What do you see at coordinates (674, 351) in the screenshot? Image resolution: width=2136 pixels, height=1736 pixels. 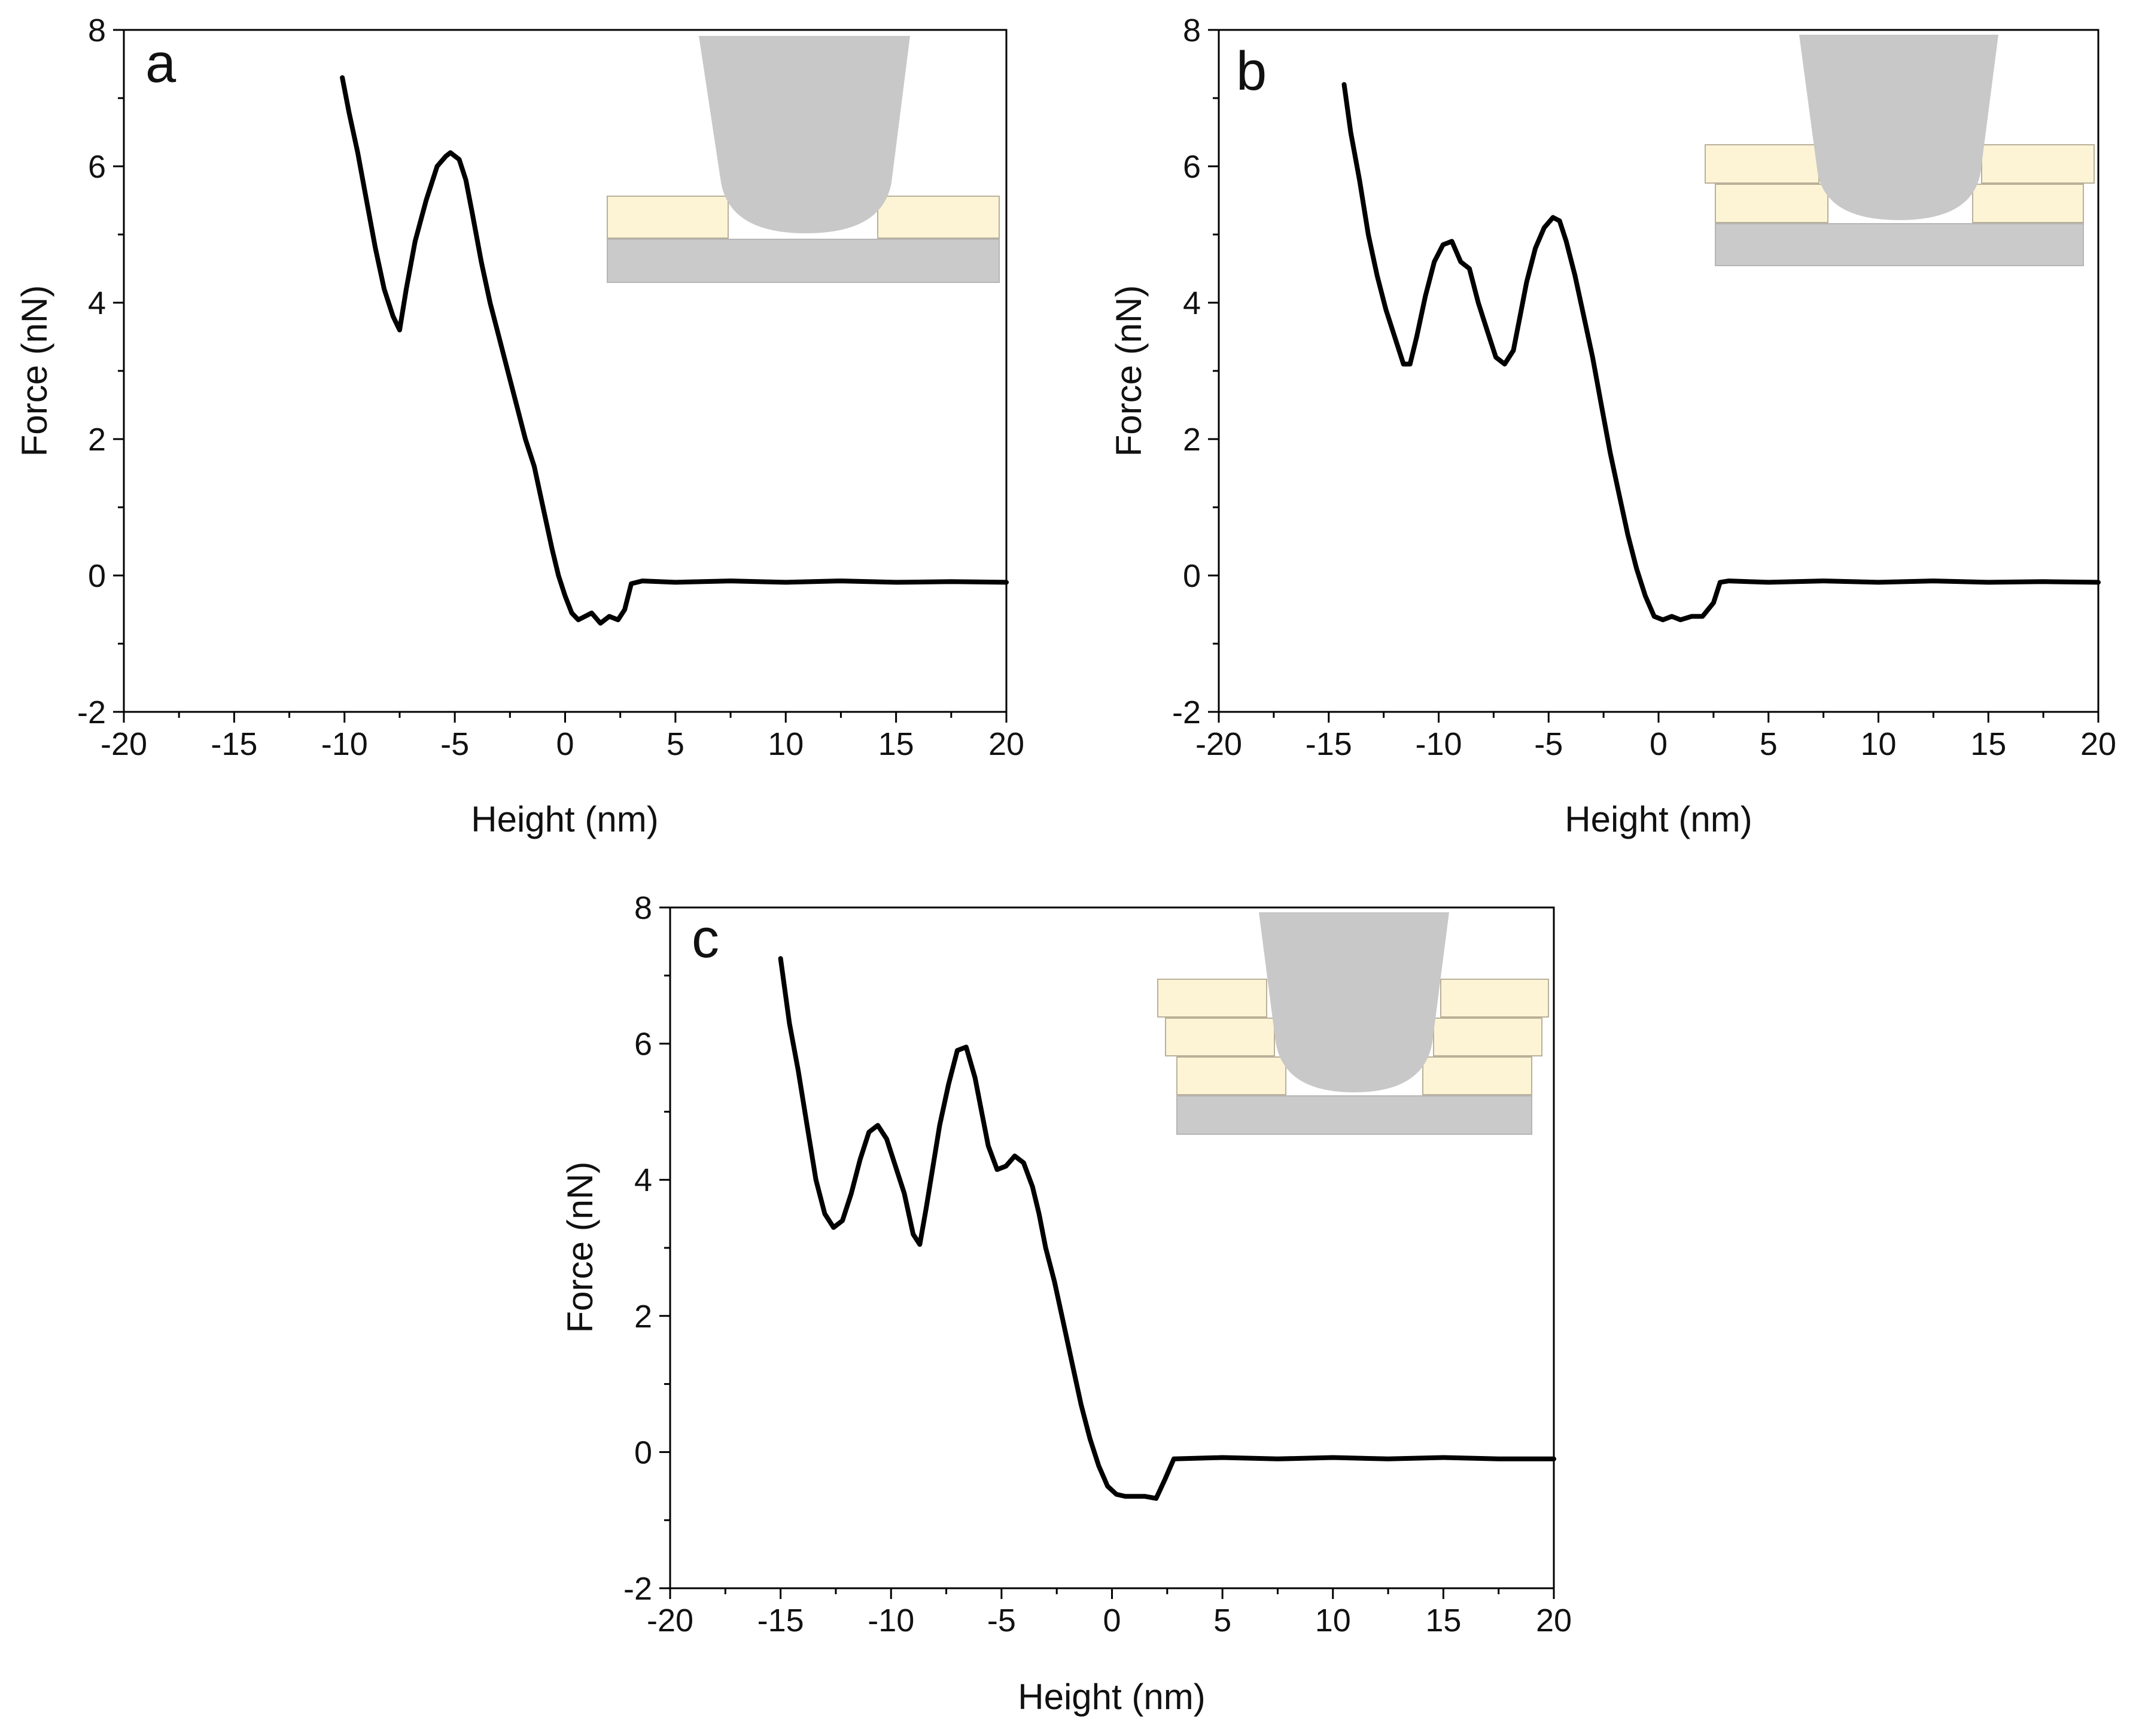 I see `force-curve-a` at bounding box center [674, 351].